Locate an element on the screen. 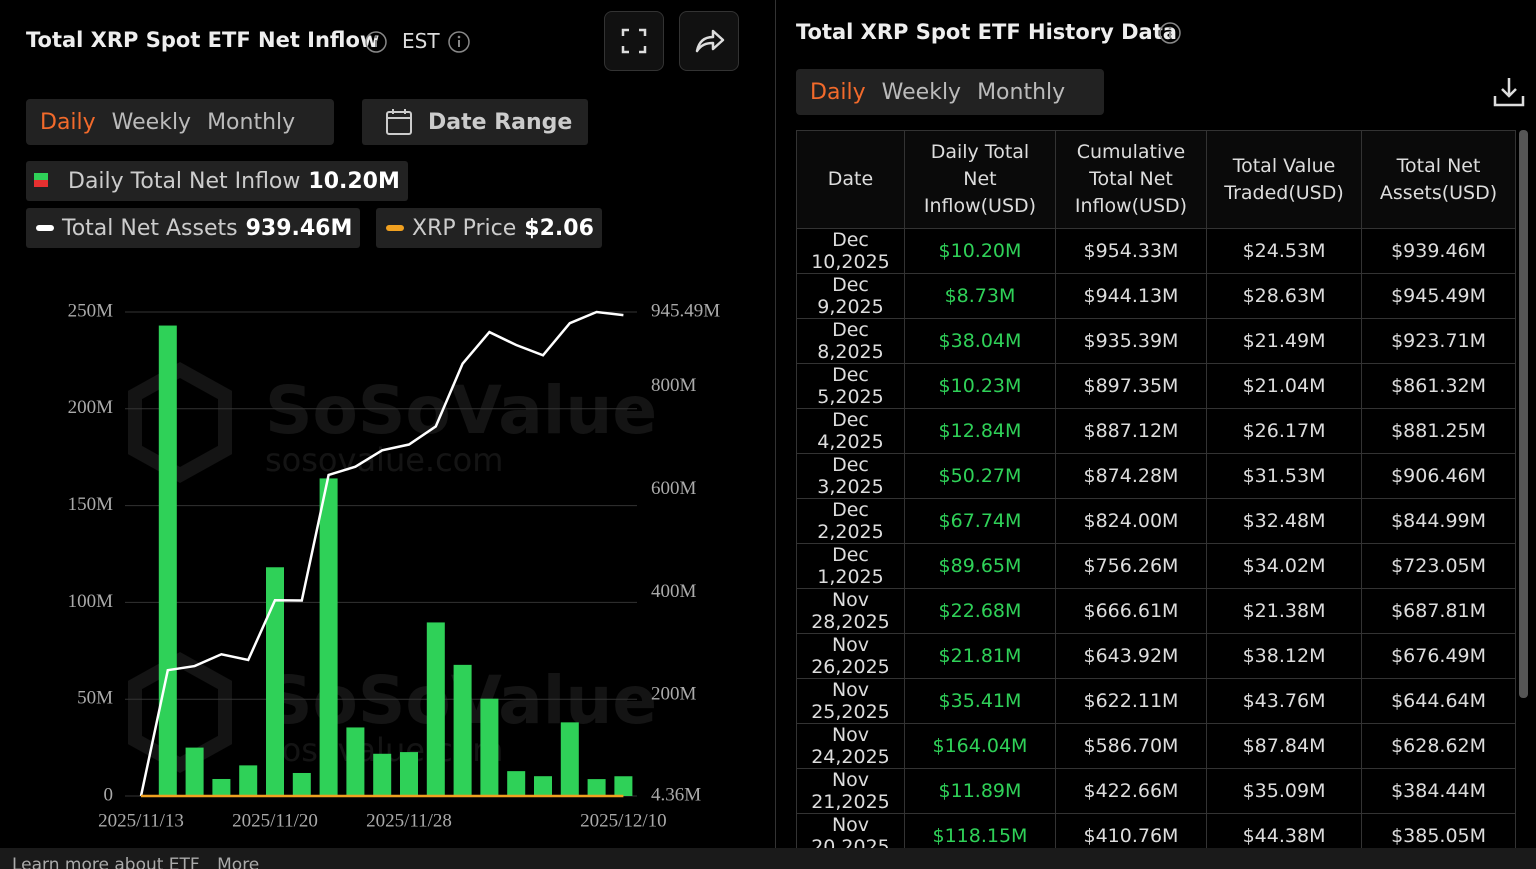 This screenshot has width=1536, height=869. table-row: Dec 2,2025 $67.74M $824.00M $32.48M $844.99M is located at coordinates (1156, 521).